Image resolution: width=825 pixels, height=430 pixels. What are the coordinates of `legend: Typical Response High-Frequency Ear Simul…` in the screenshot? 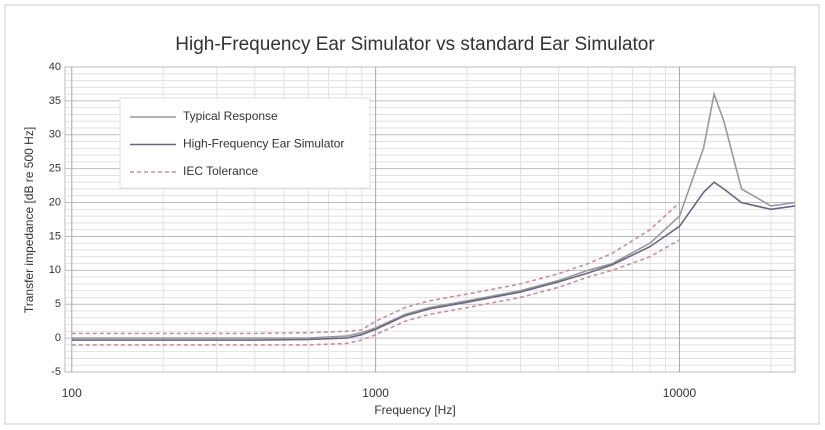 It's located at (245, 143).